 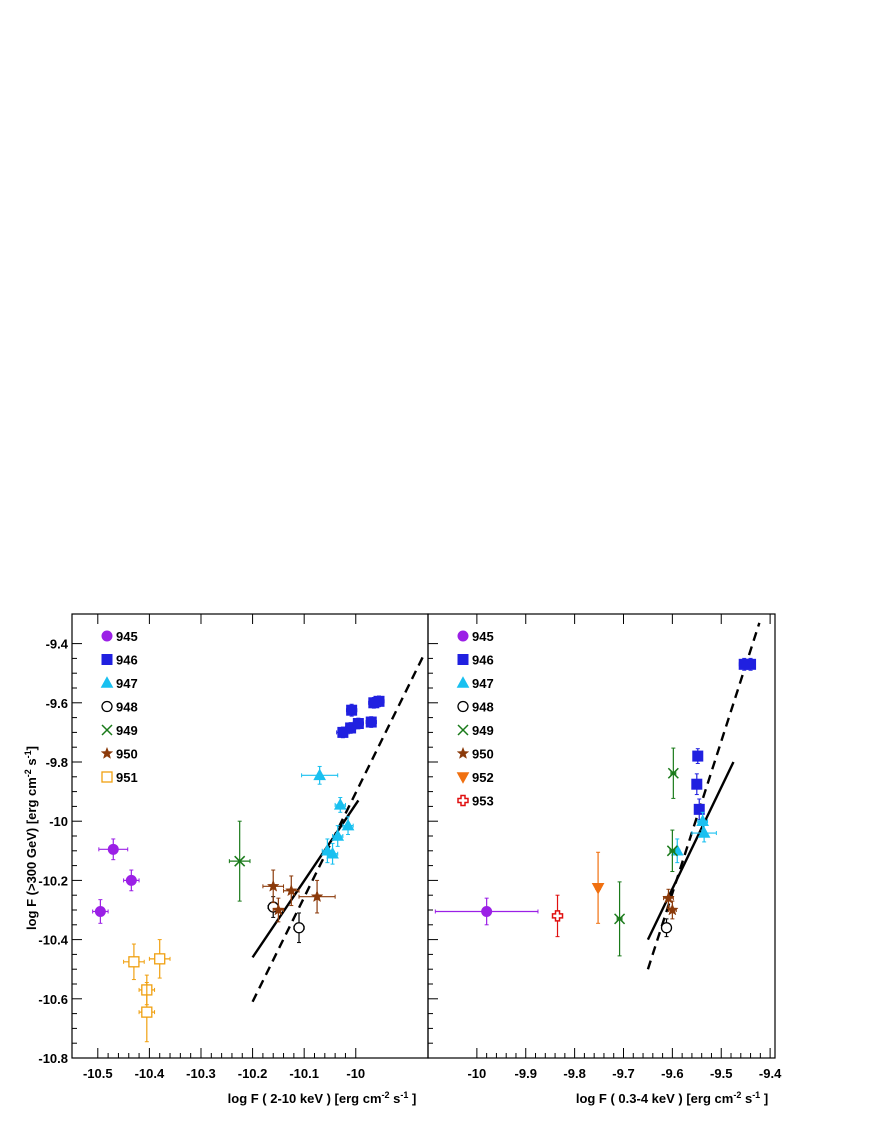 I want to click on legend-entry-951: 951, so click(x=119, y=777).